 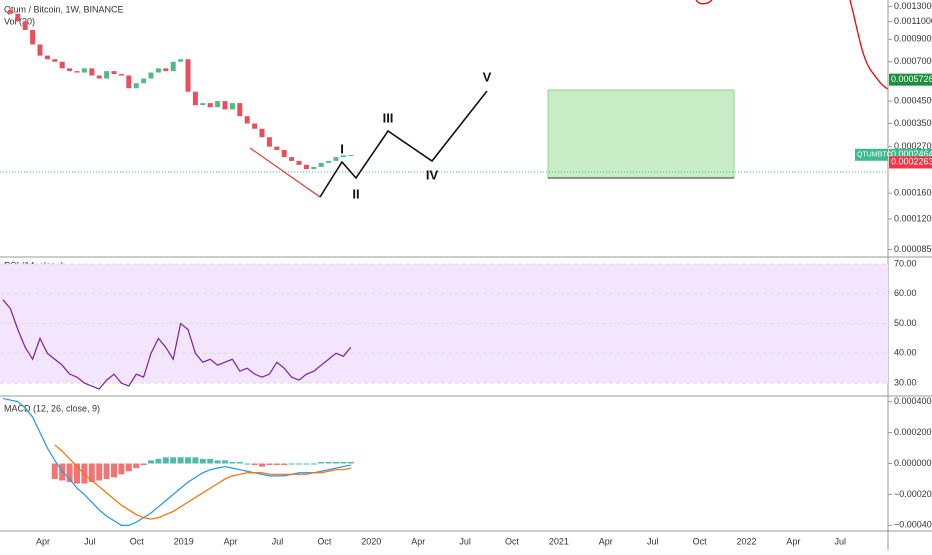 What do you see at coordinates (184, 541) in the screenshot?
I see `x-tick-label: 2019` at bounding box center [184, 541].